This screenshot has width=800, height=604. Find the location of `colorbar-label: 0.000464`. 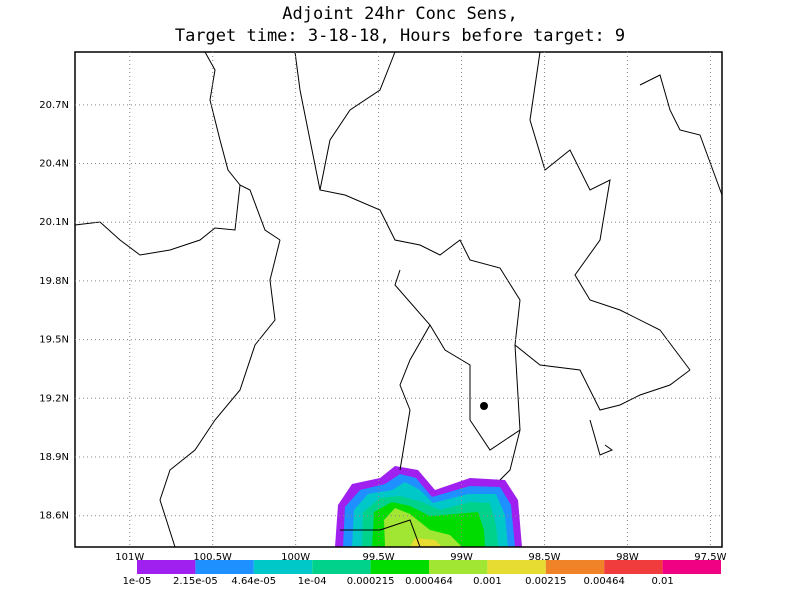

colorbar-label: 0.000464 is located at coordinates (429, 581).